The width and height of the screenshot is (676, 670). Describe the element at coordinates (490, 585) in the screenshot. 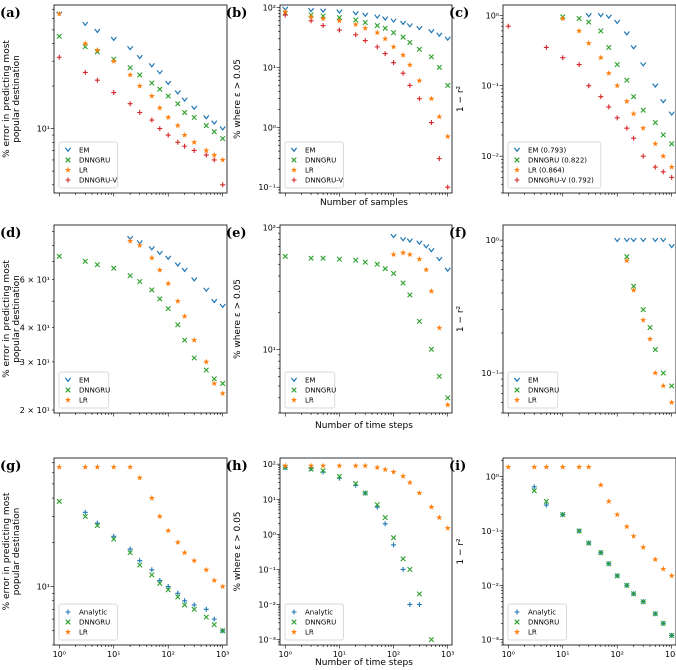

I see `y-tick-label: 10⁻²` at that location.